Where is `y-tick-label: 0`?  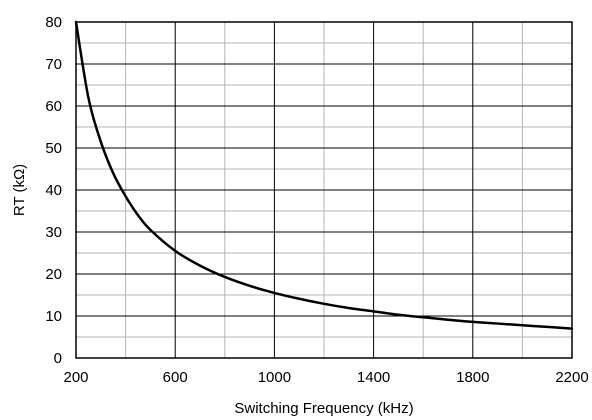
y-tick-label: 0 is located at coordinates (58, 358).